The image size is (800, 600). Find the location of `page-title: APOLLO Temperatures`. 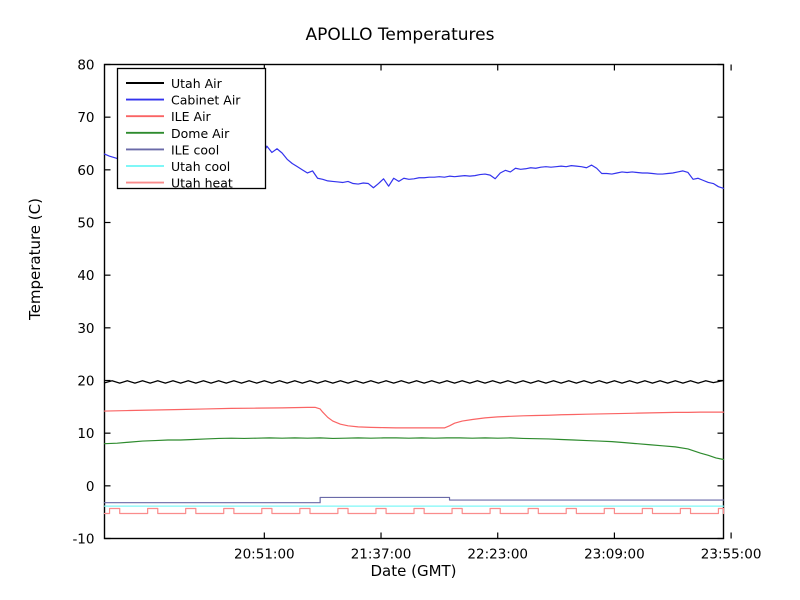

page-title: APOLLO Temperatures is located at coordinates (400, 35).